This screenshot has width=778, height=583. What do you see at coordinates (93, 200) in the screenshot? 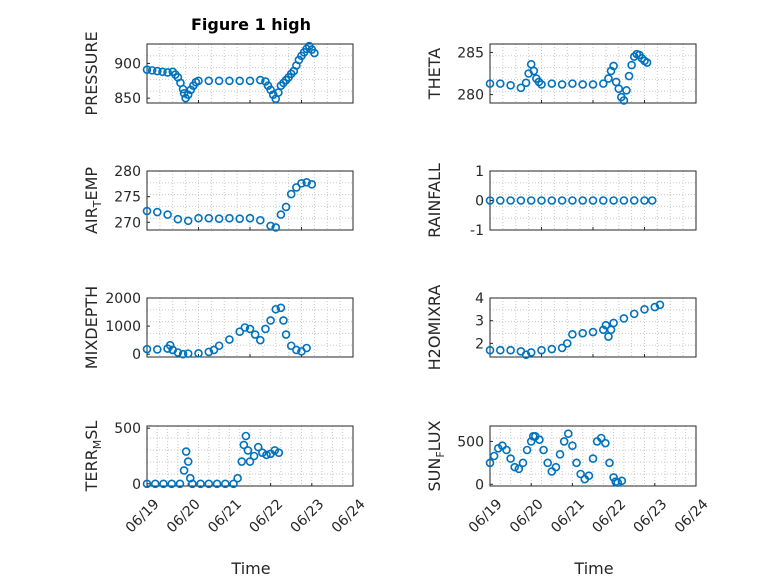
I see `y-axis-label: AIRTEMP` at bounding box center [93, 200].